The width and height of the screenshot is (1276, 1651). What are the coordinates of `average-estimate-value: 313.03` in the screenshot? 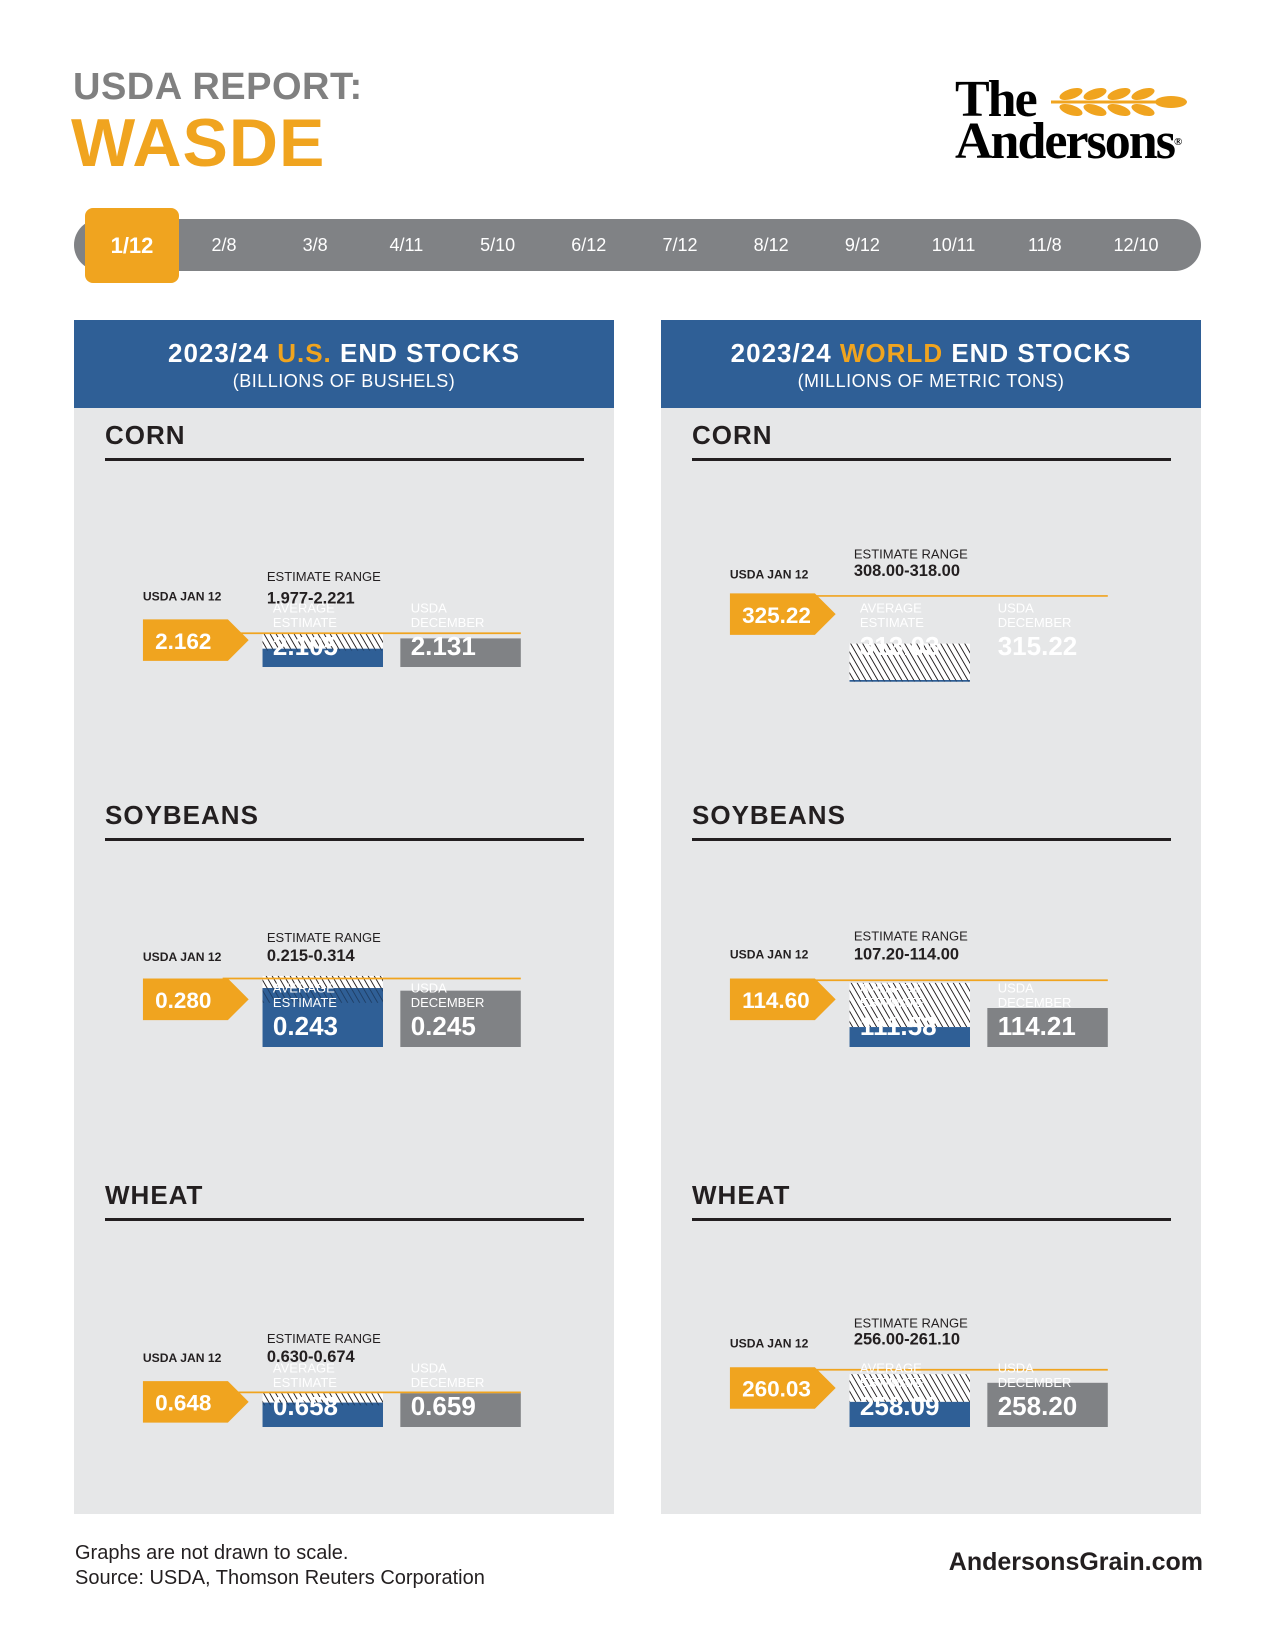 It's located at (900, 646).